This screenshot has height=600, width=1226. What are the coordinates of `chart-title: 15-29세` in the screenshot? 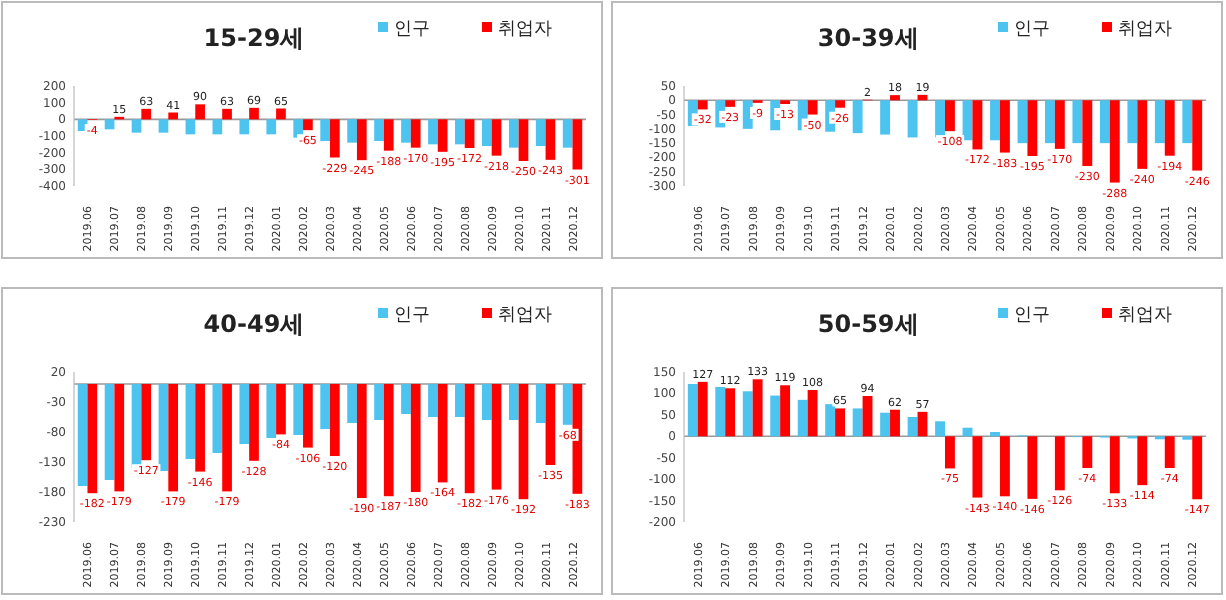 It's located at (254, 38).